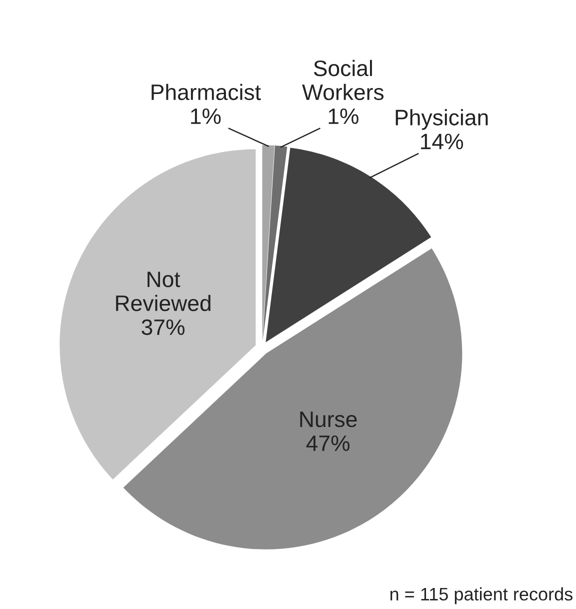 This screenshot has width=576, height=609. What do you see at coordinates (442, 142) in the screenshot?
I see `data-label: 14%` at bounding box center [442, 142].